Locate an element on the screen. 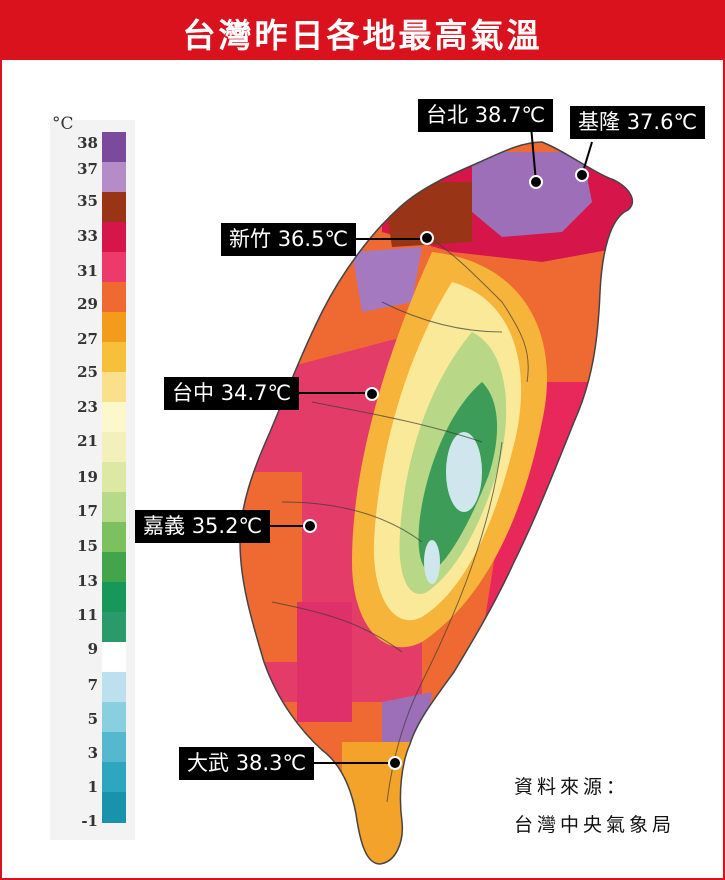  legend-unit: °C is located at coordinates (63, 124).